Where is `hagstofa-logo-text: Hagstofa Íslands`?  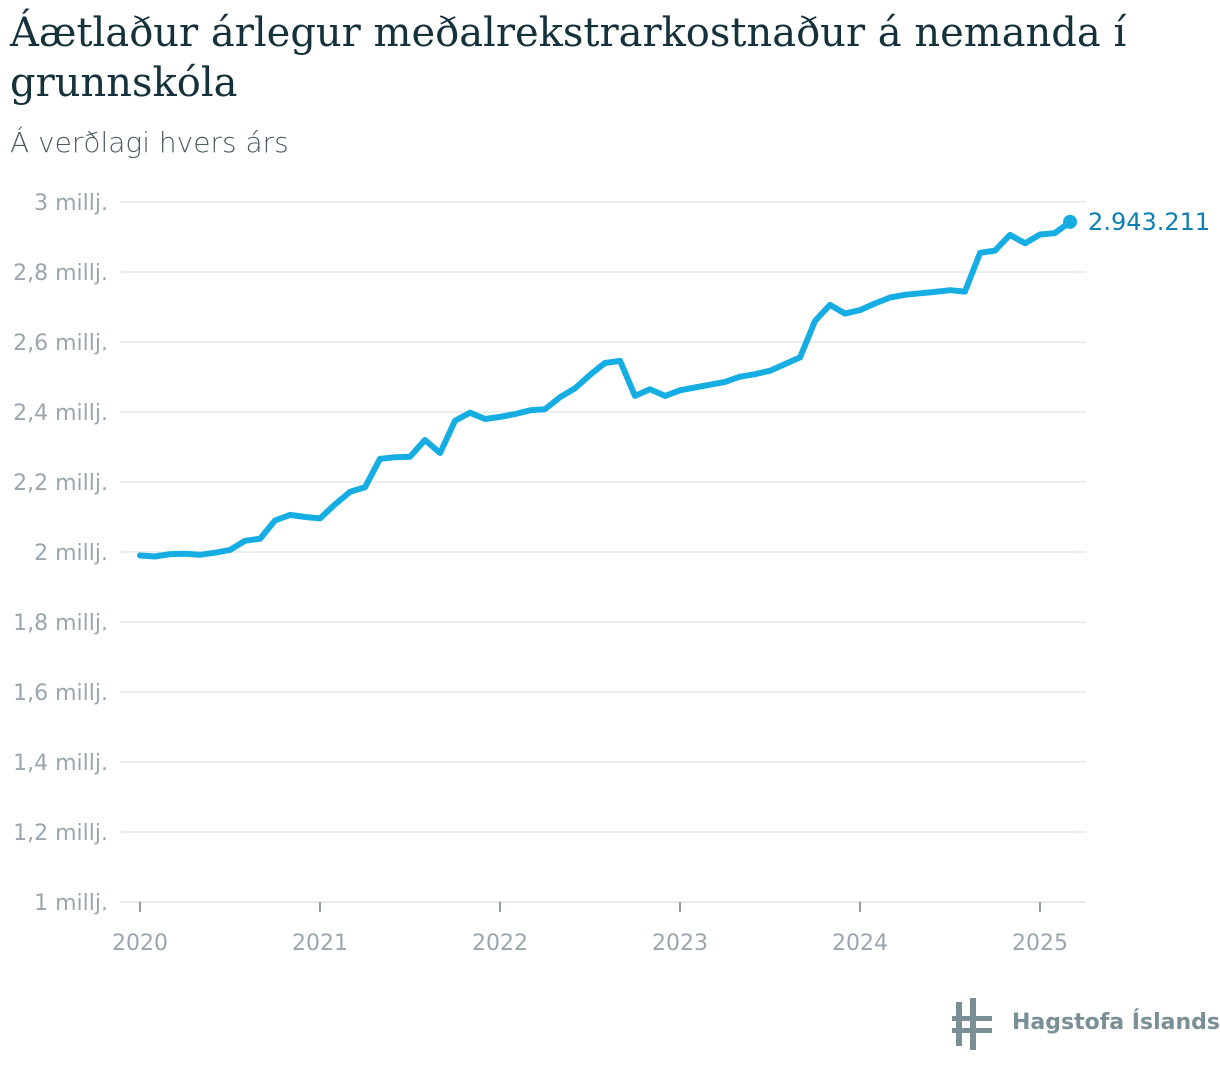
hagstofa-logo-text: Hagstofa Íslands is located at coordinates (1116, 1022).